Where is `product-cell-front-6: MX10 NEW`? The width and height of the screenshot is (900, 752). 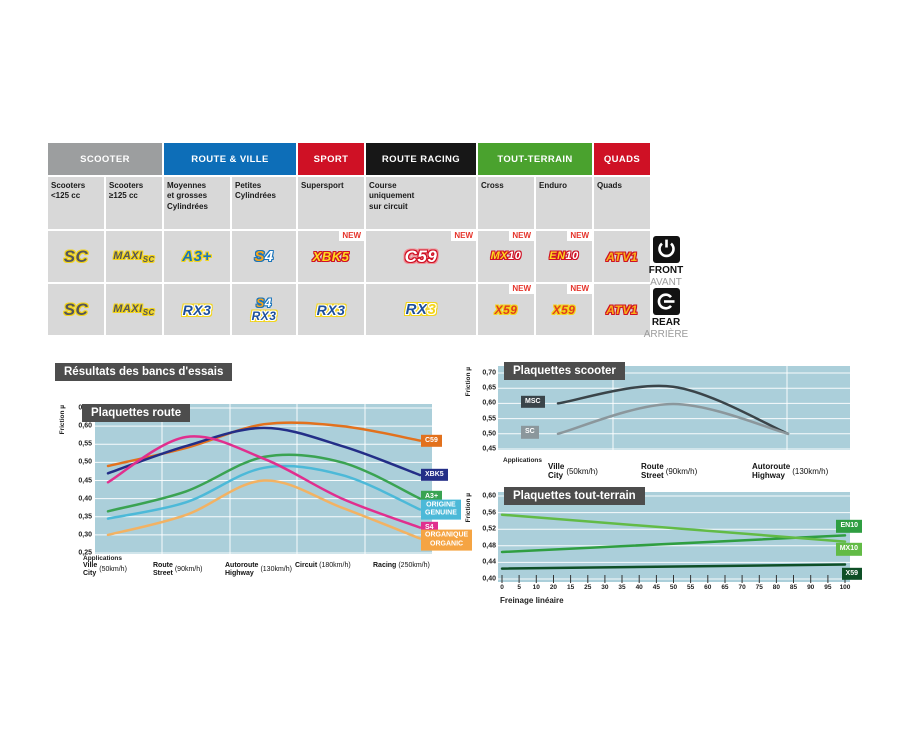 product-cell-front-6: MX10 NEW is located at coordinates (506, 256).